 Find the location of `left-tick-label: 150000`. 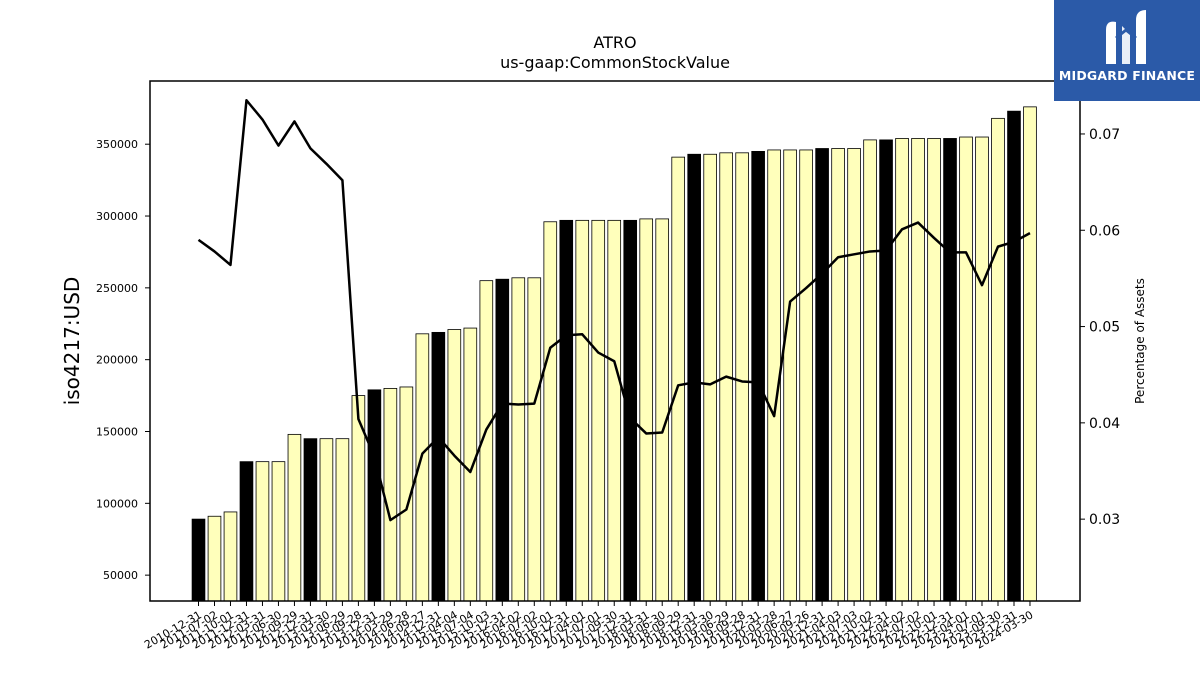

left-tick-label: 150000 is located at coordinates (117, 431).